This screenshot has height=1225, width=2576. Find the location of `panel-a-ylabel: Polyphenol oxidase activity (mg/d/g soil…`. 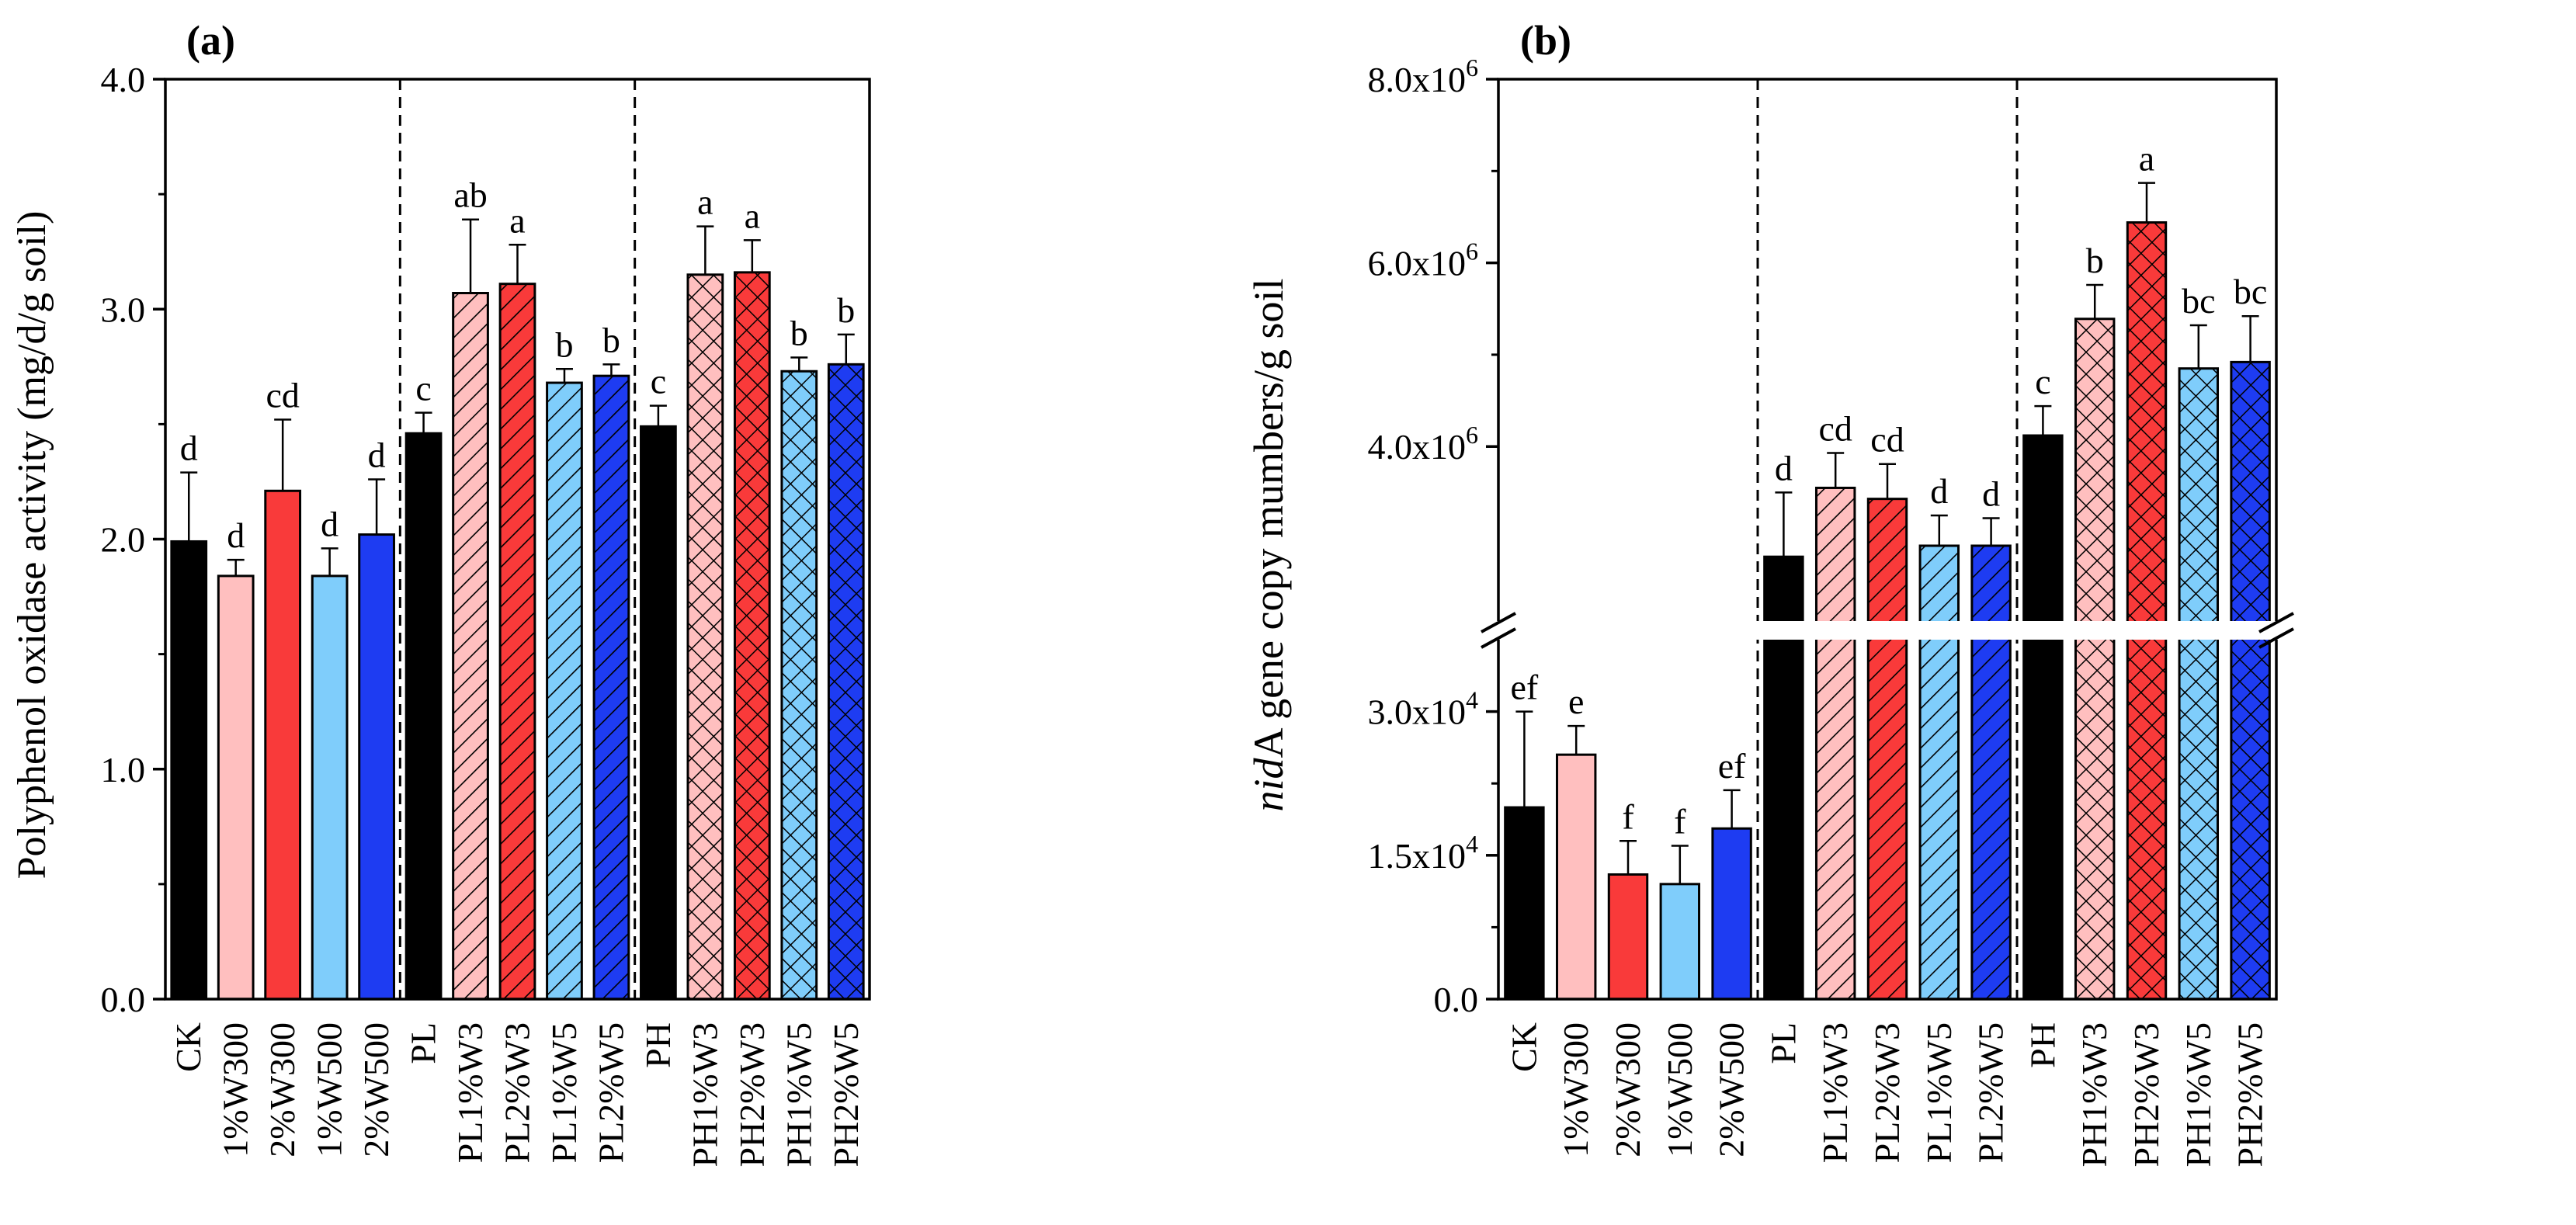

panel-a-ylabel: Polyphenol oxidase activity (mg/d/g soil… is located at coordinates (32, 545).